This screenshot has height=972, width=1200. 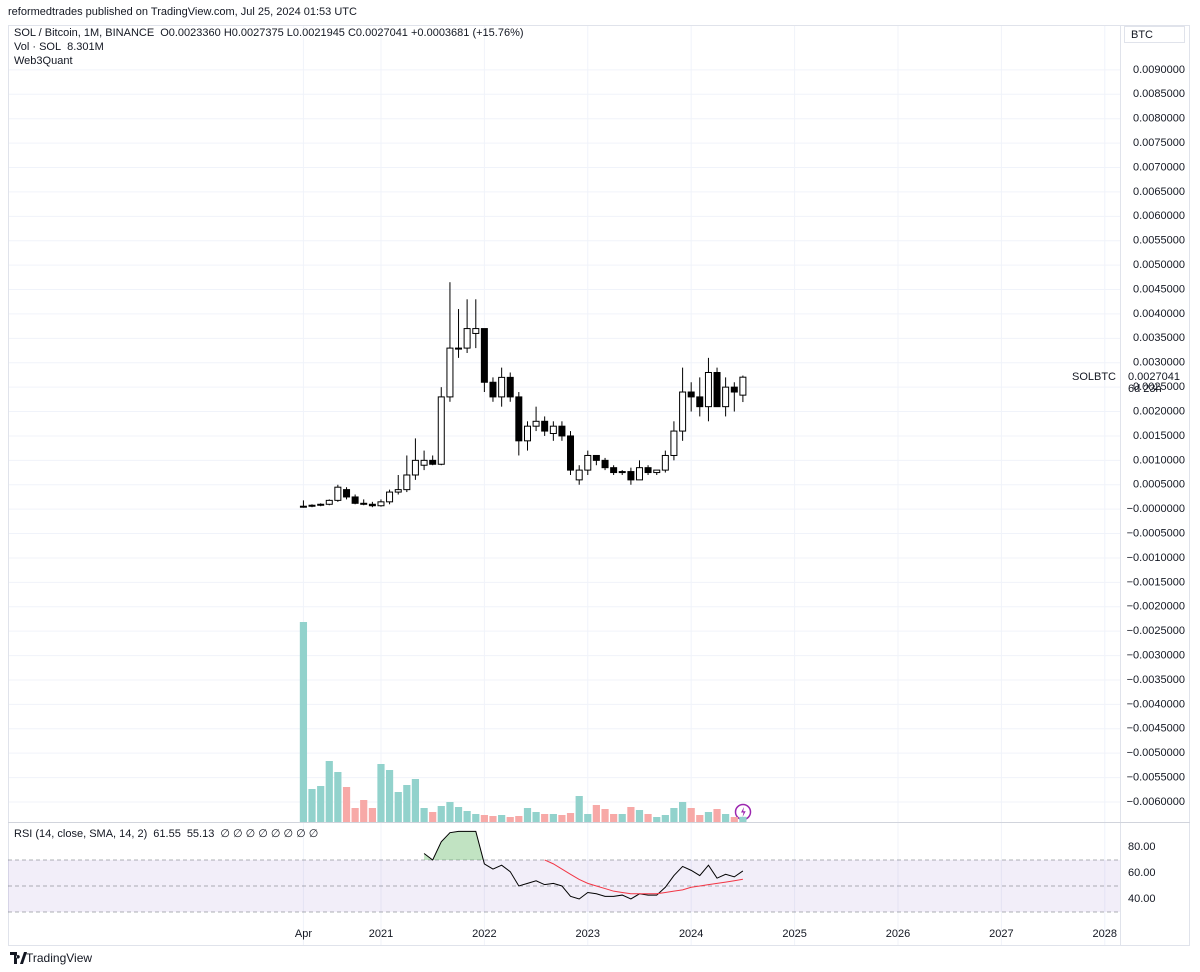 What do you see at coordinates (381, 934) in the screenshot?
I see `x-tick-label: 2021` at bounding box center [381, 934].